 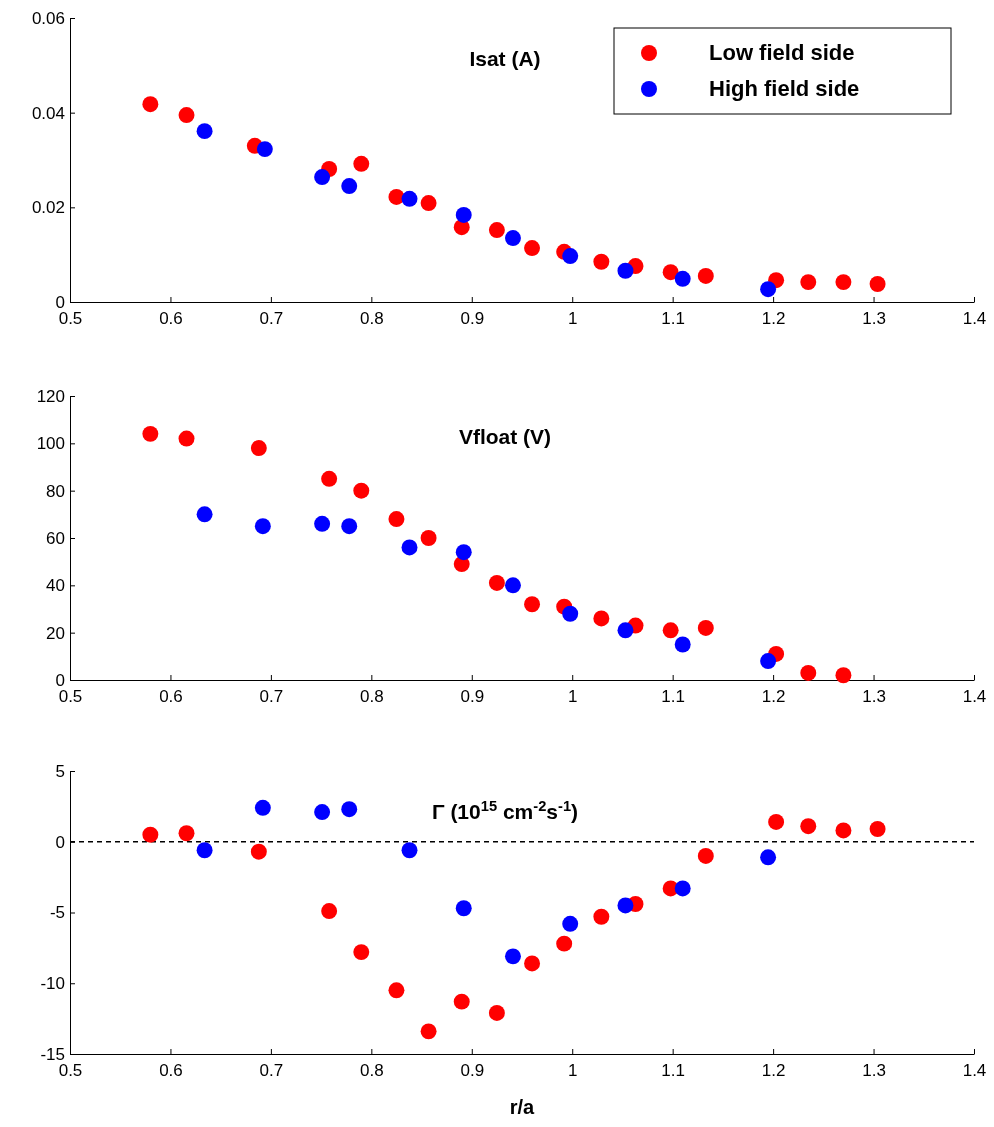 What do you see at coordinates (505, 810) in the screenshot?
I see `text: Γ (10$^{15}$ cm$^{-2}$s$^{-1}$)` at bounding box center [505, 810].